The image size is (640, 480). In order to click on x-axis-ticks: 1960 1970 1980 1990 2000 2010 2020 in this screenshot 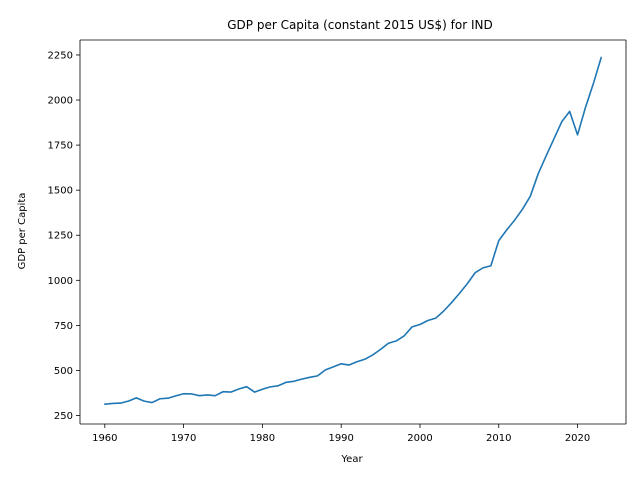, I will do `click(341, 434)`.